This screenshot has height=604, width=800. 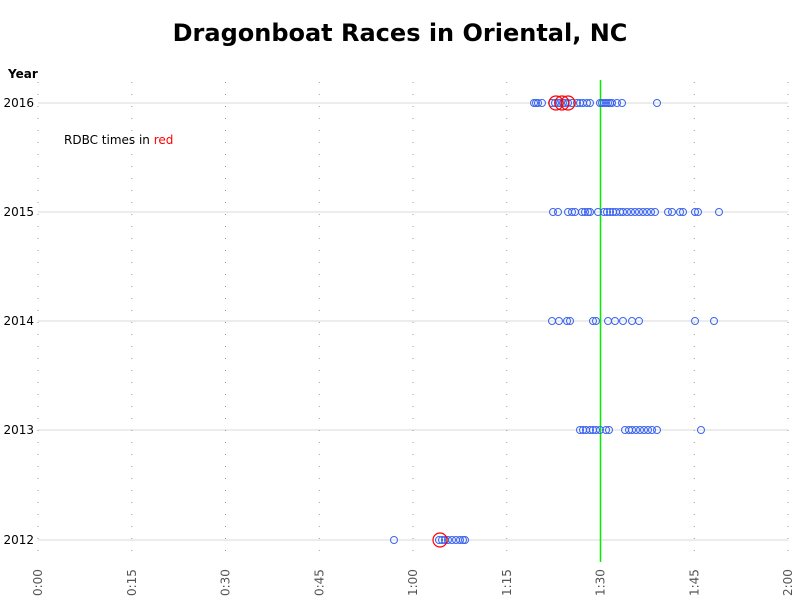 What do you see at coordinates (164, 140) in the screenshot?
I see `annotation-highlight: red` at bounding box center [164, 140].